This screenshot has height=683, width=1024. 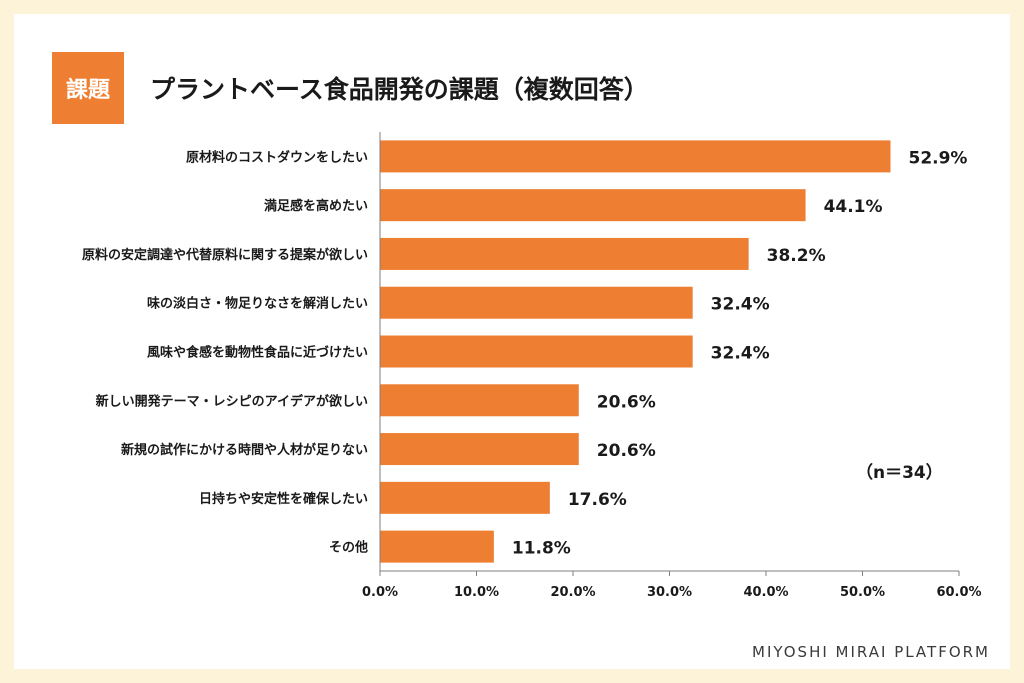 What do you see at coordinates (399, 89) in the screenshot?
I see `page-title: プラントベース食品開発の課題（複数回答）` at bounding box center [399, 89].